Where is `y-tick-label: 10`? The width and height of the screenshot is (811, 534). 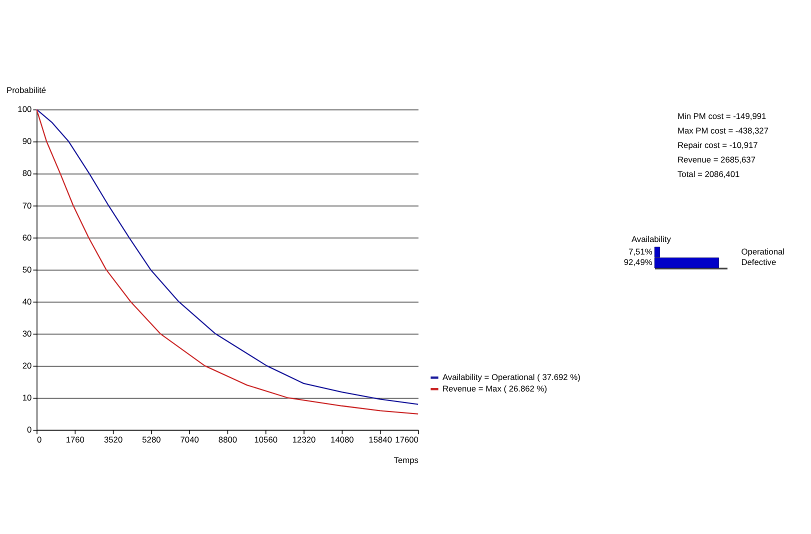 y-tick-label: 10 is located at coordinates (27, 397).